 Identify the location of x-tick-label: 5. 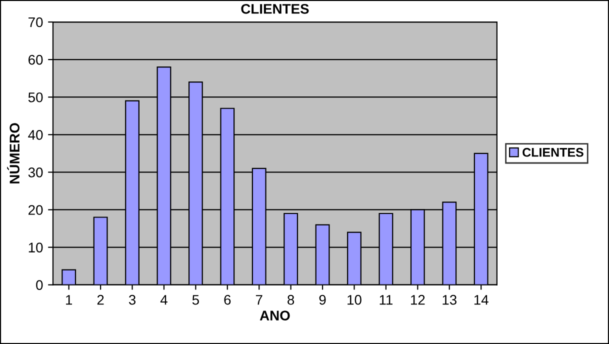
(195, 300).